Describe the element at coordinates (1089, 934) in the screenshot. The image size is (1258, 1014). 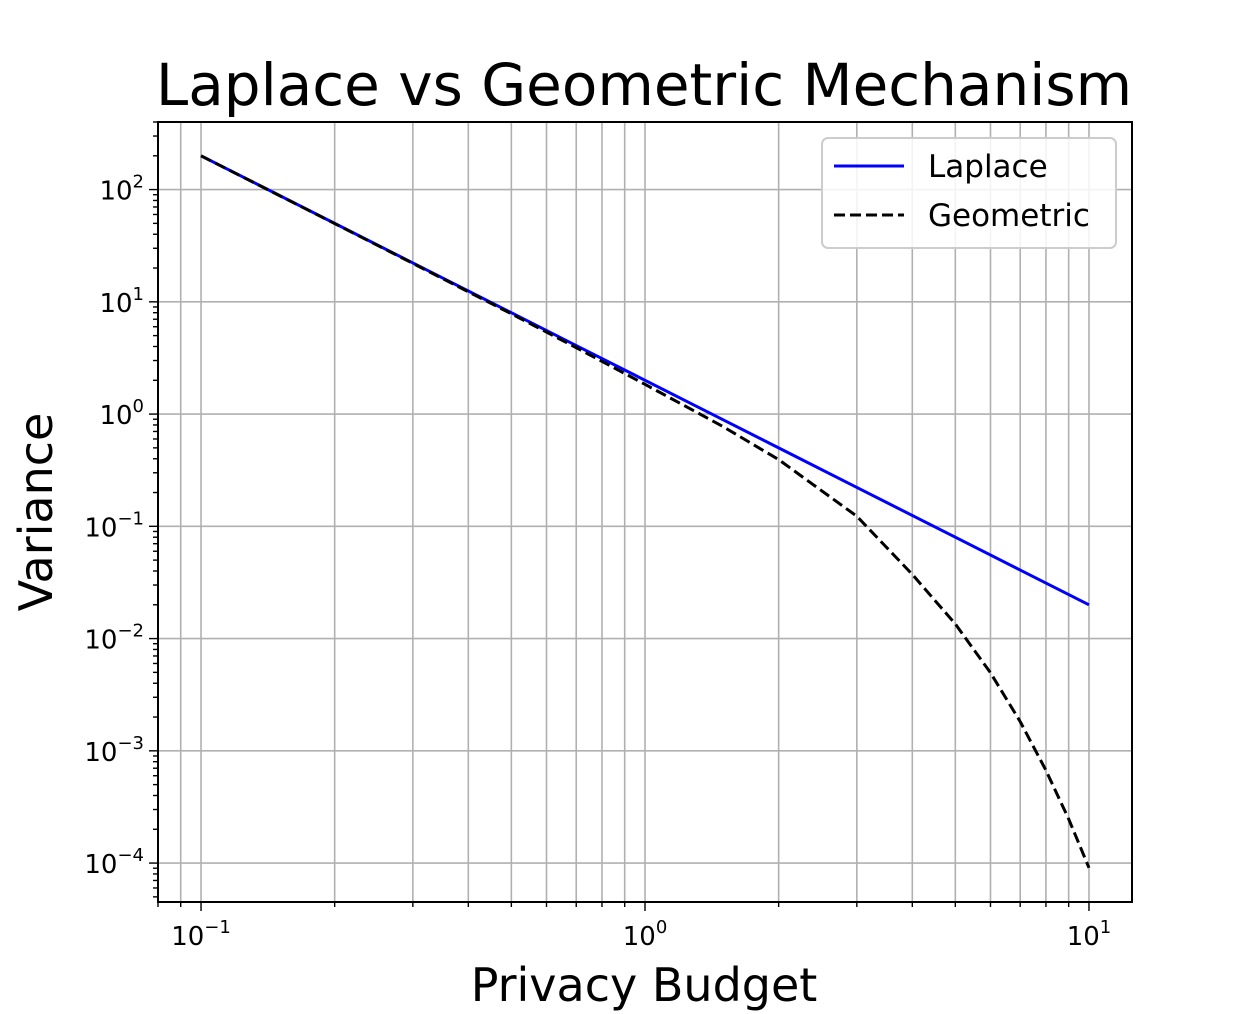
I see `x-tick-label: 10¹` at that location.